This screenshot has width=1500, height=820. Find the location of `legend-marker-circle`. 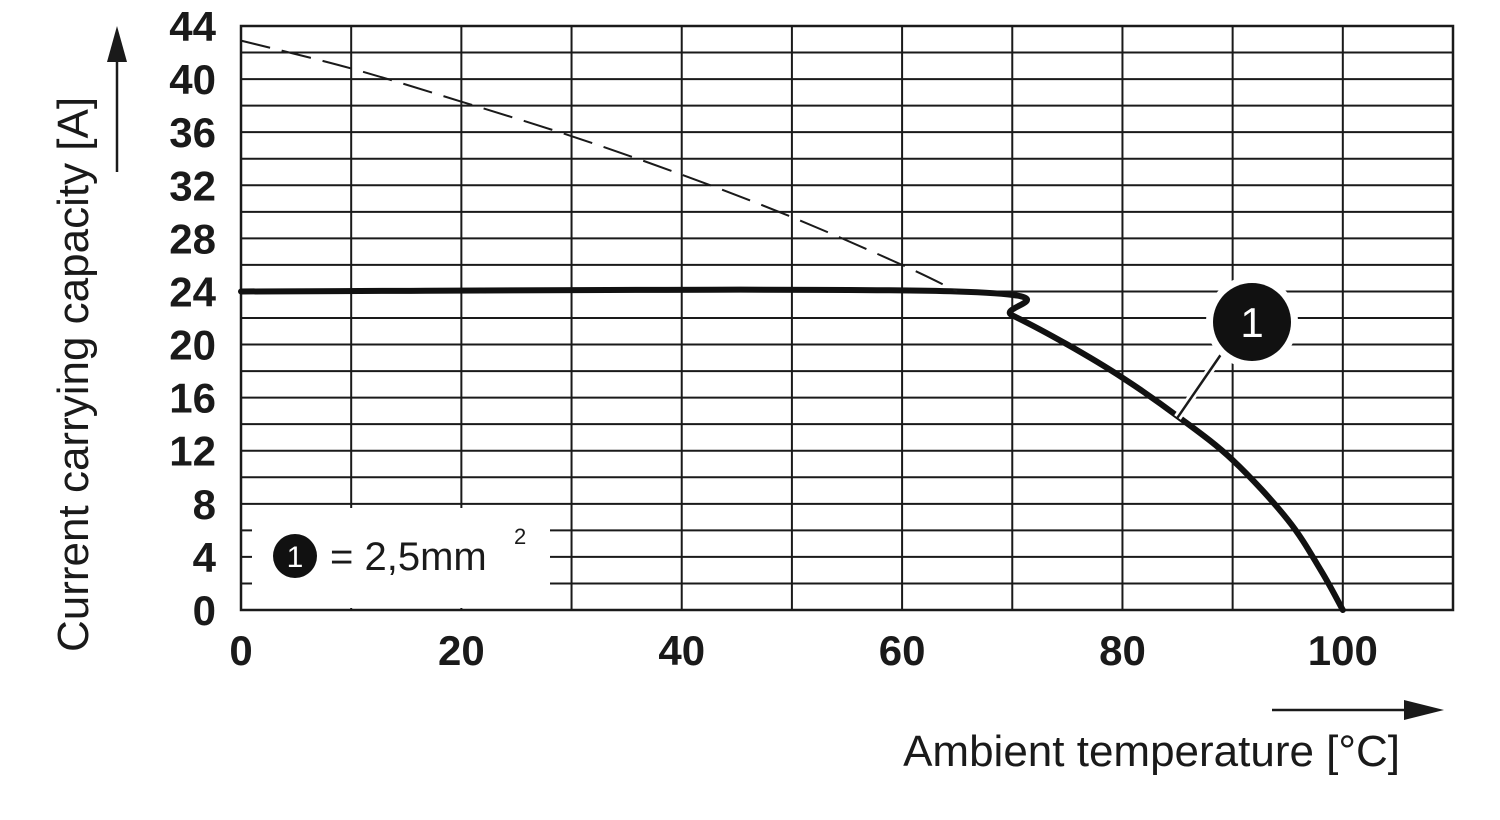

legend-marker-circle is located at coordinates (295, 556).